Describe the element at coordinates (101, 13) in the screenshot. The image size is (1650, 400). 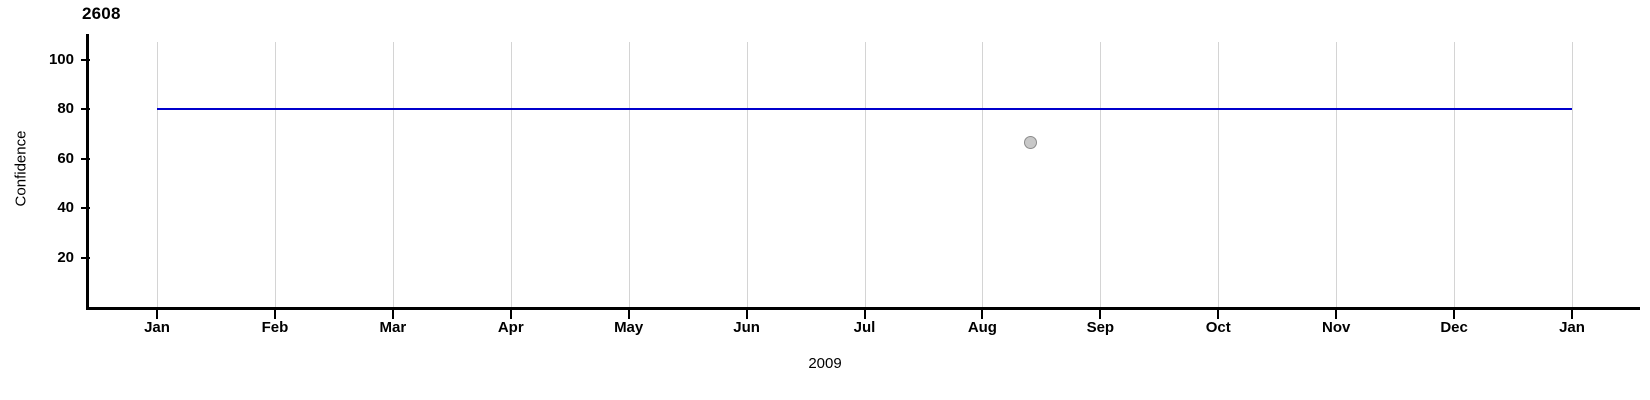
I see `chart-title: 2608` at that location.